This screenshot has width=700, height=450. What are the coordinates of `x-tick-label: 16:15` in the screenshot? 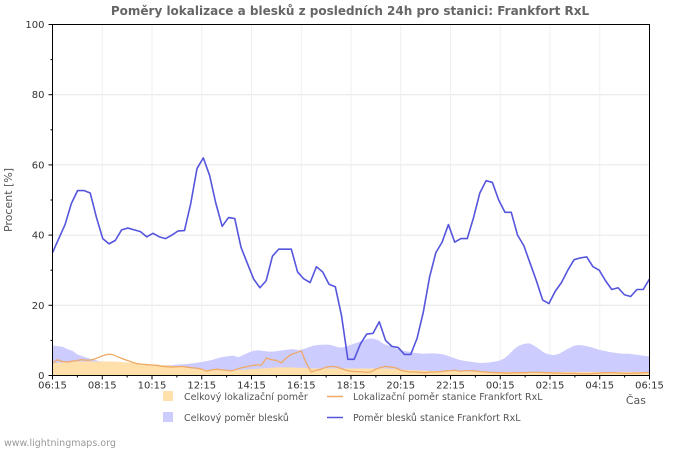 It's located at (301, 386).